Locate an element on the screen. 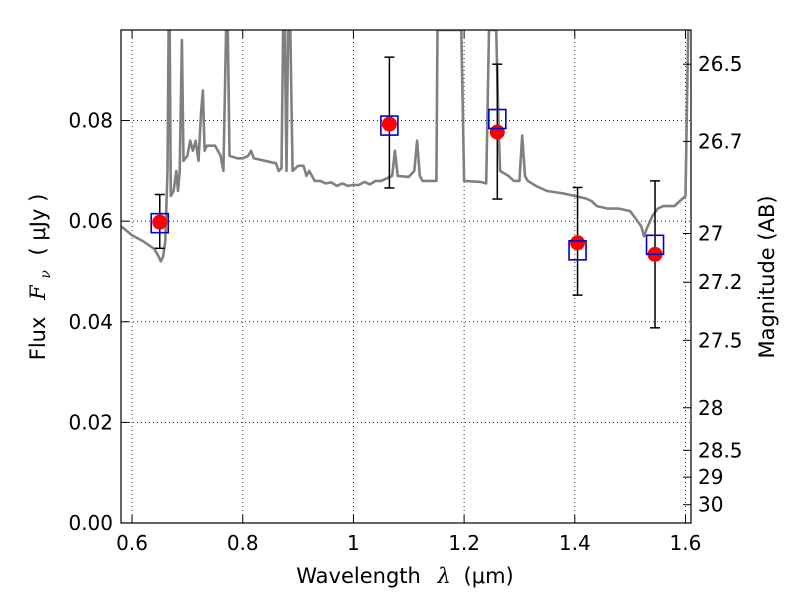 This screenshot has height=600, width=800. y2-tick-label: 27 is located at coordinates (710, 234).